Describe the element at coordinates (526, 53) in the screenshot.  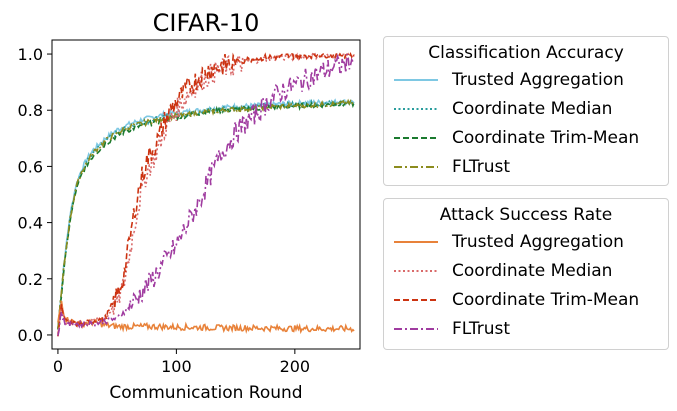
I see `legend-title: Classification Accuracy` at that location.